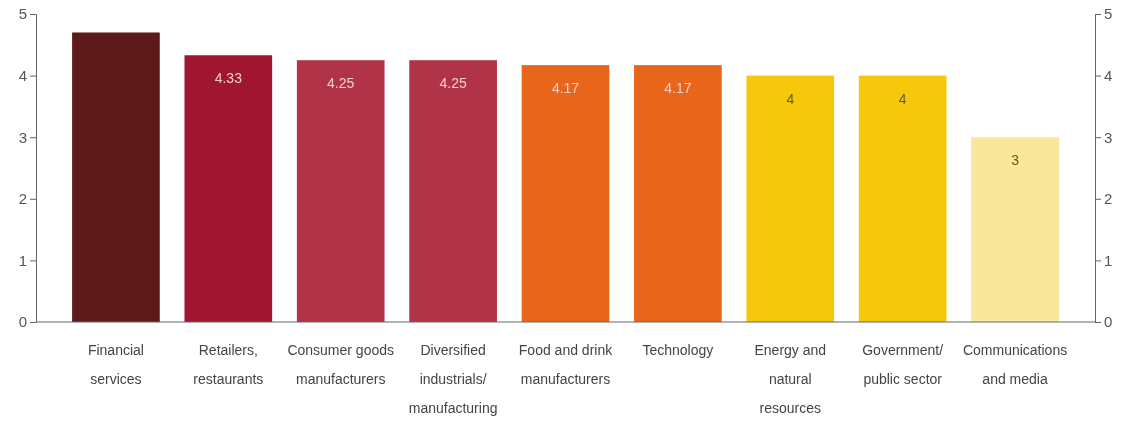 This screenshot has height=421, width=1125. Describe the element at coordinates (228, 364) in the screenshot. I see `x-tick-label: Retailers, restaurants` at that location.